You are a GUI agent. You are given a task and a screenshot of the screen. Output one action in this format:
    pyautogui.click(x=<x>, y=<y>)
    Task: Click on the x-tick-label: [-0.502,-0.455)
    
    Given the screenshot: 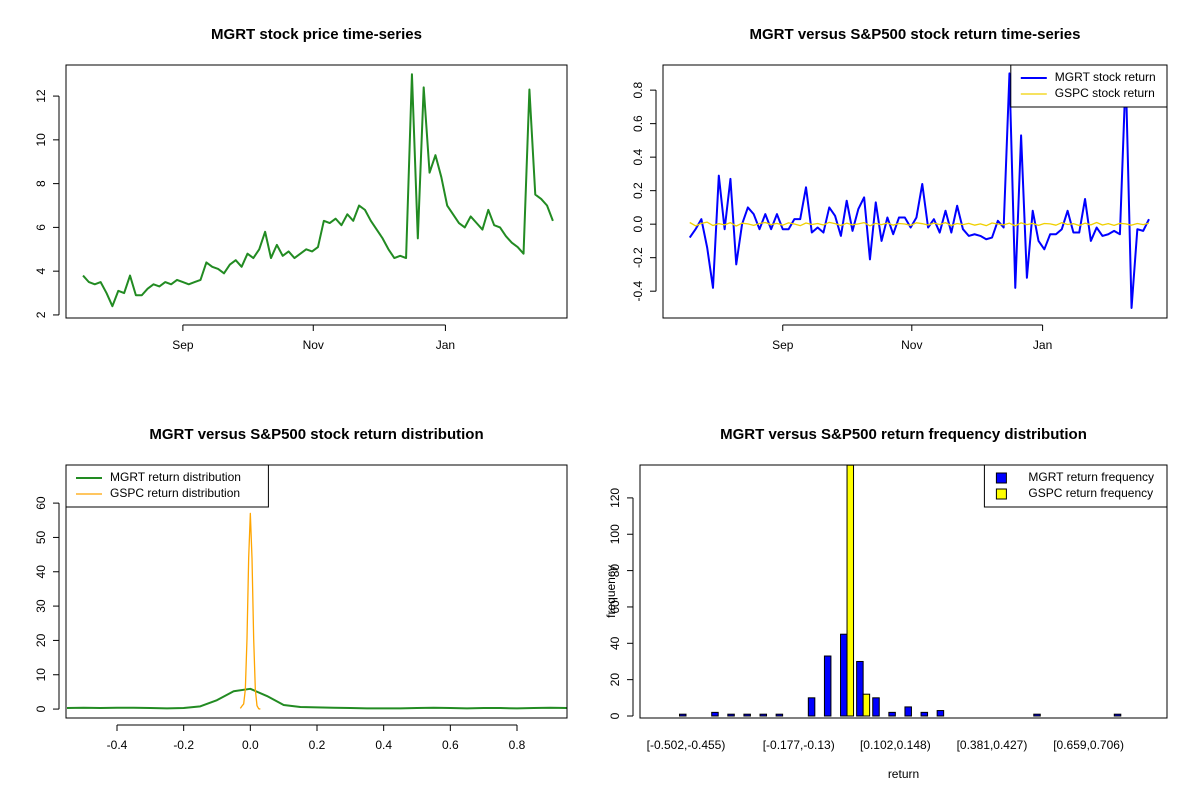 What is the action you would take?
    pyautogui.click(x=686, y=745)
    